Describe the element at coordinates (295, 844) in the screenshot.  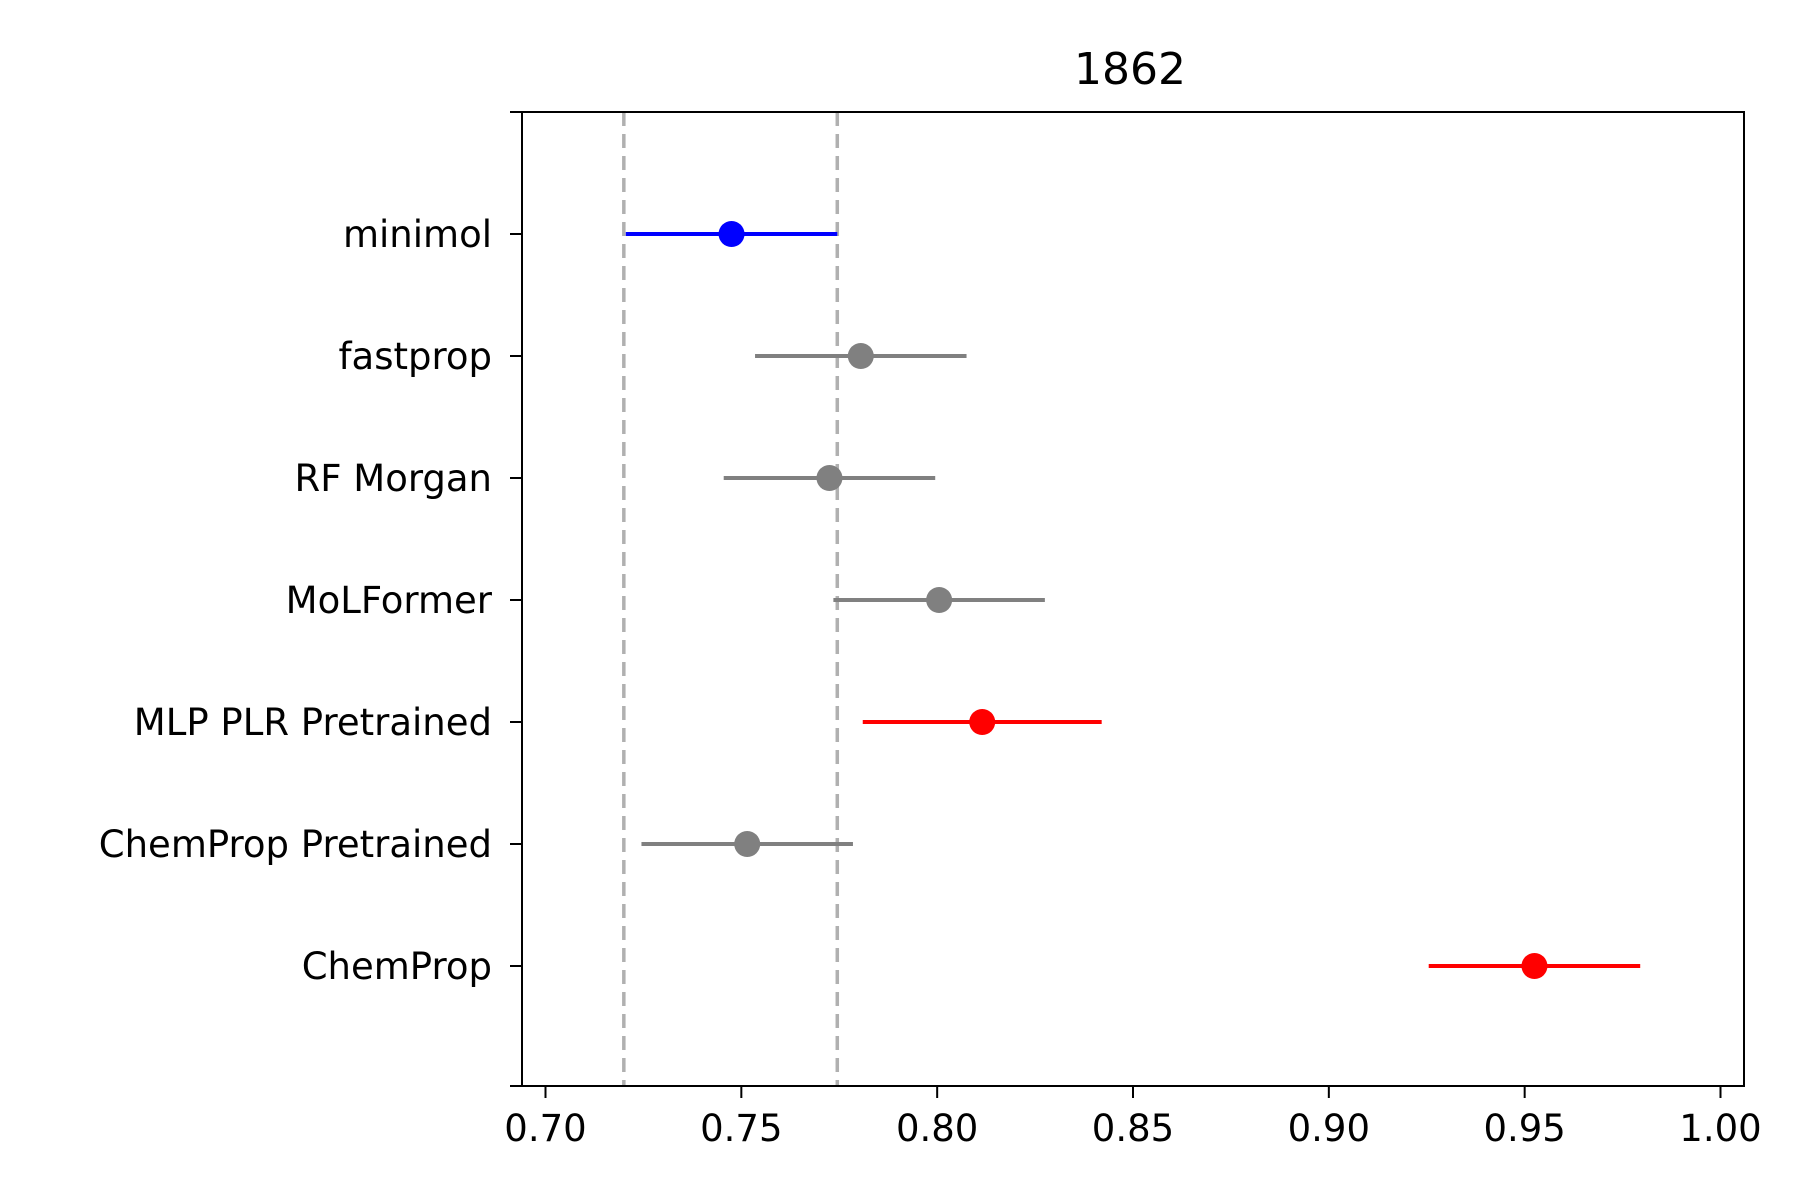
I see `y-tick-label: ChemProp Pretrained` at that location.